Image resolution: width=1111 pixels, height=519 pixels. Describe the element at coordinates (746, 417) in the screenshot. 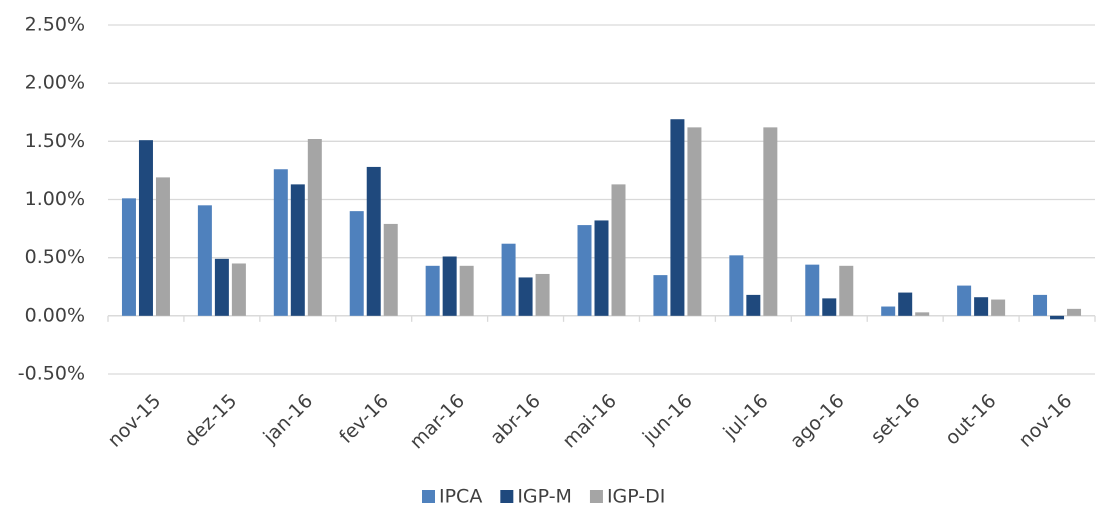

I see `x-tick-label: jul-16` at that location.